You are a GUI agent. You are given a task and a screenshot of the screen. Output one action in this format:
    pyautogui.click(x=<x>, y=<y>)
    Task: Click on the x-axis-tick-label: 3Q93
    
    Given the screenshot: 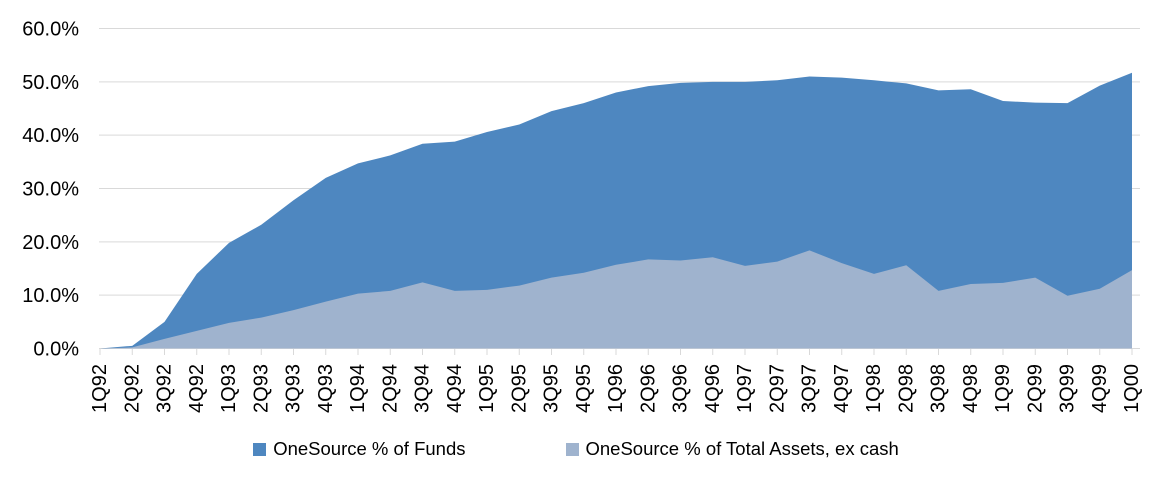 What is the action you would take?
    pyautogui.click(x=294, y=388)
    